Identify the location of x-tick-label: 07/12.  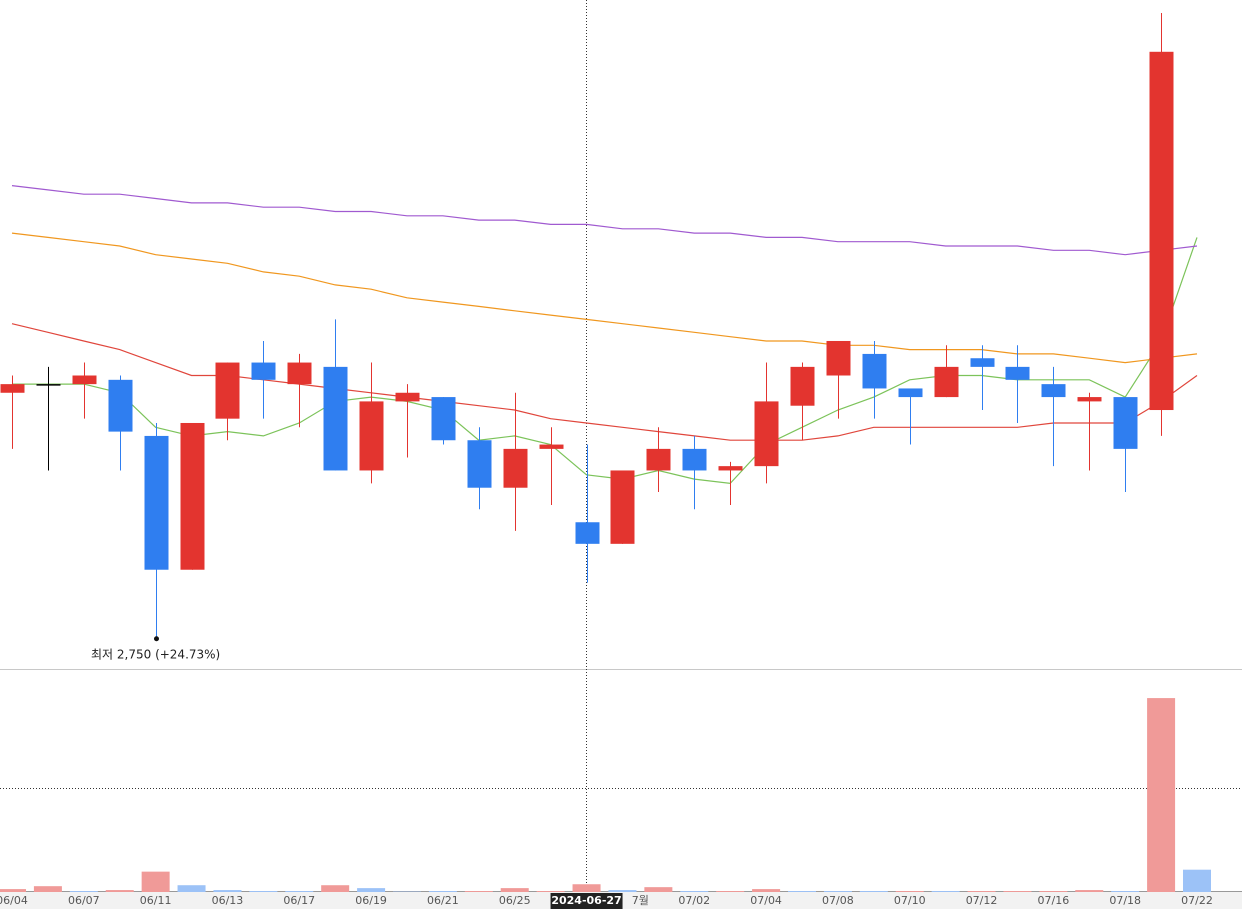
(982, 900).